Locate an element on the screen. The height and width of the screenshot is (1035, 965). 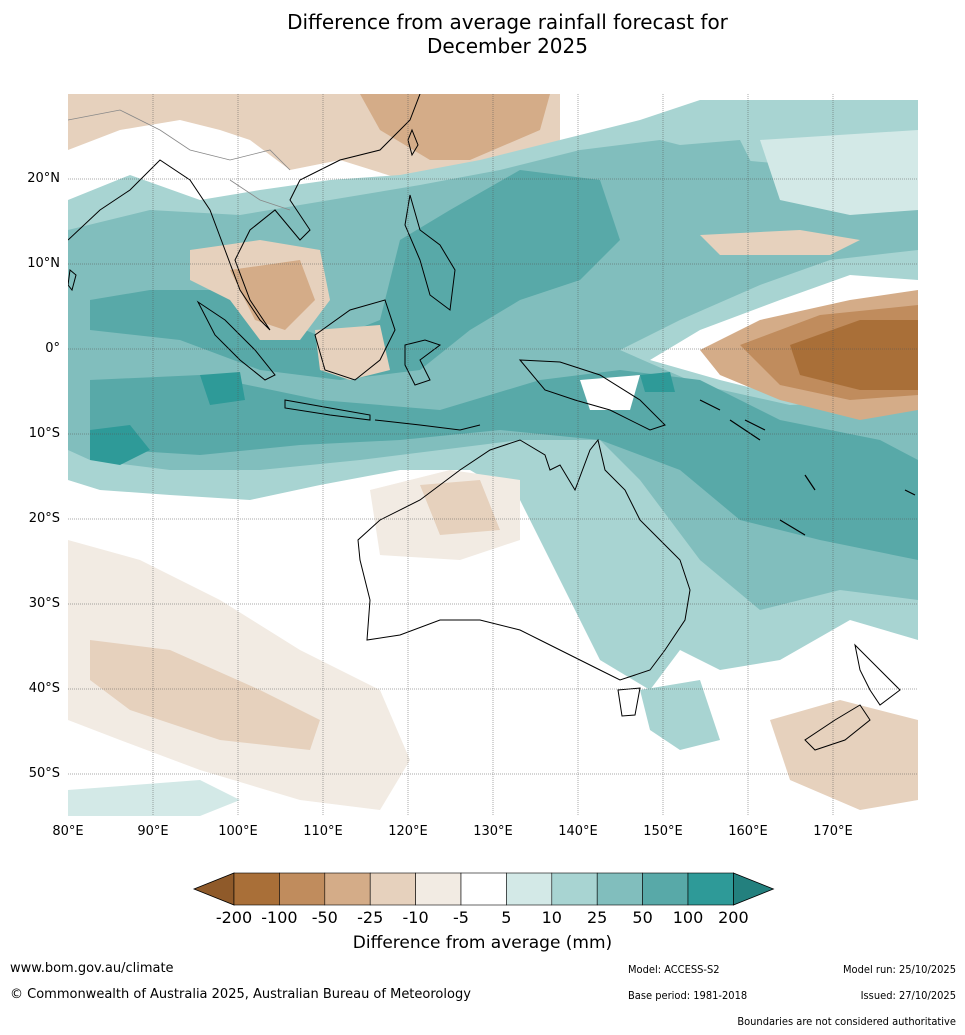
lat-label-20s: 20°S is located at coordinates (44, 518).